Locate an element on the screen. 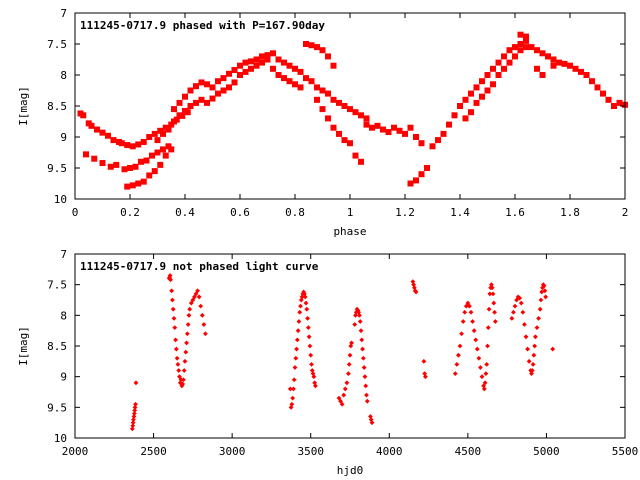 This screenshot has height=480, width=640. phased-x-tick-label: 1 is located at coordinates (350, 212).